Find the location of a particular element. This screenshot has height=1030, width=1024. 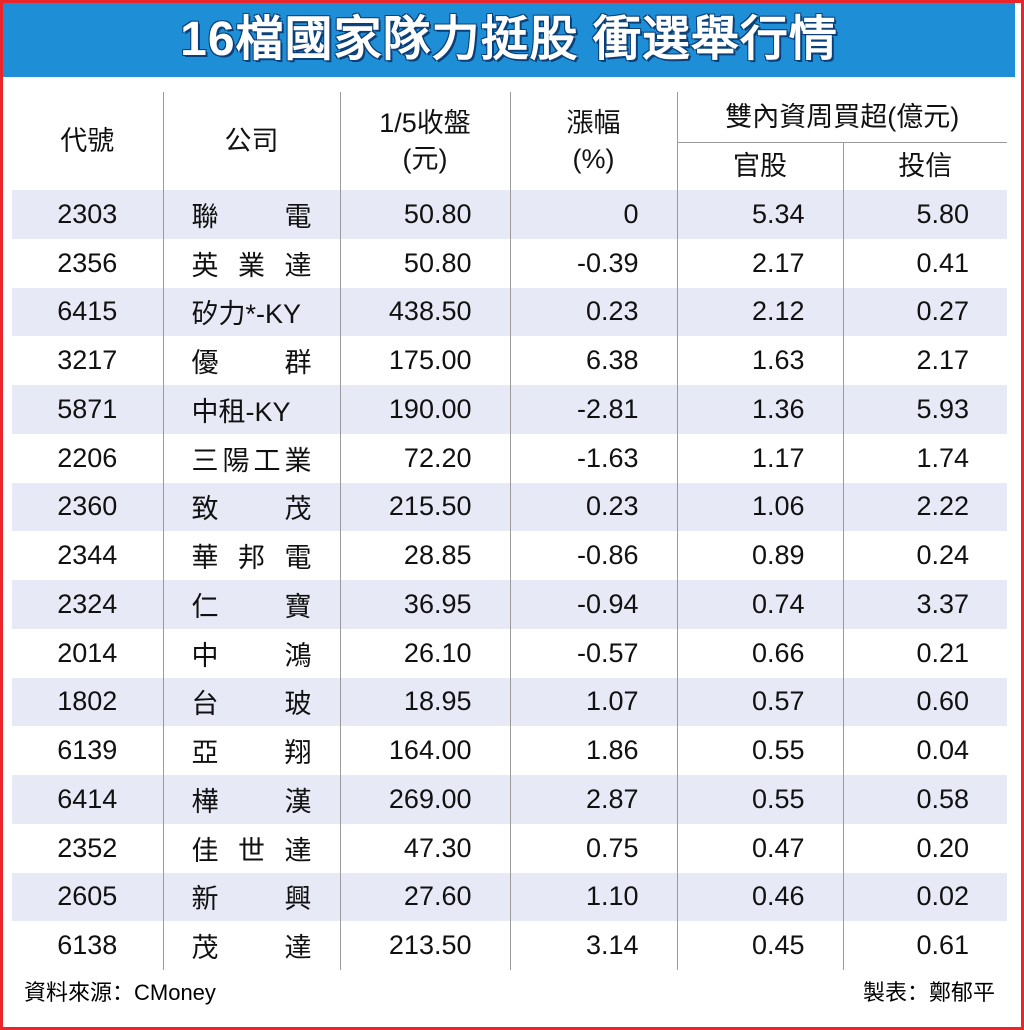

company-name: 樺漢 is located at coordinates (251, 801).